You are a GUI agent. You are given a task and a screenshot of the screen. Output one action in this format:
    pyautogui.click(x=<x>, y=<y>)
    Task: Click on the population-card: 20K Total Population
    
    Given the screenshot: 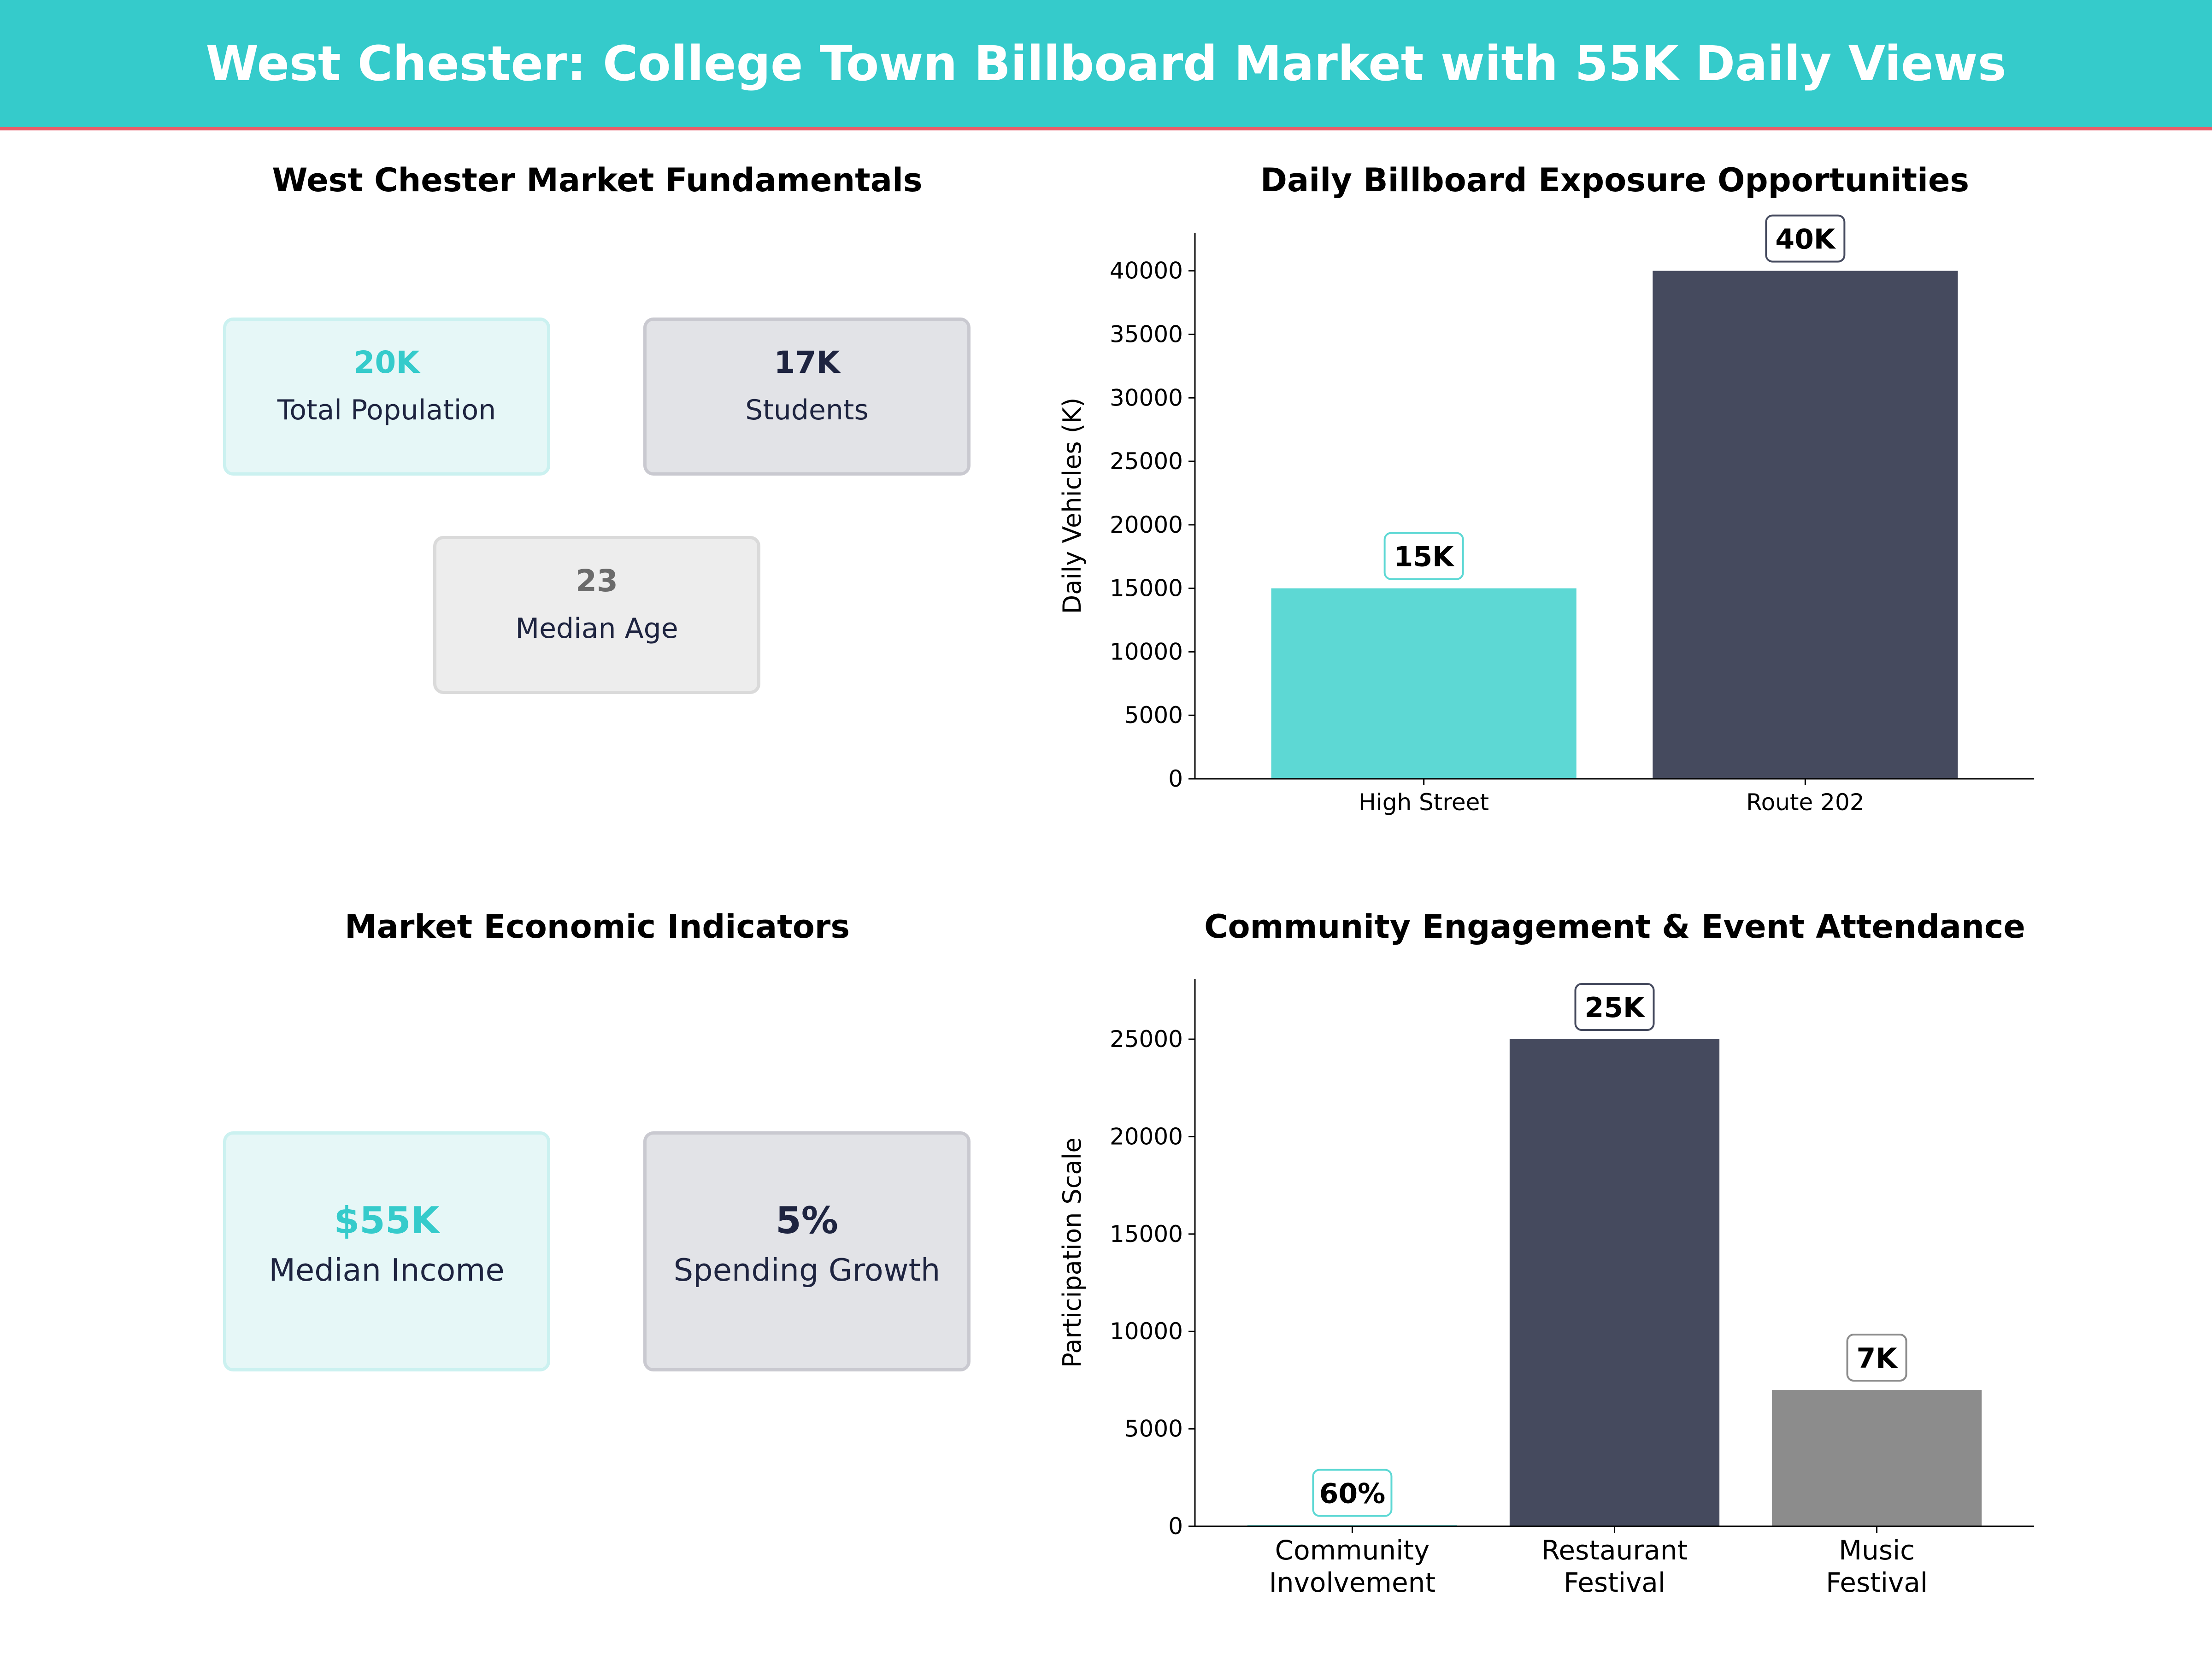 What is the action you would take?
    pyautogui.click(x=386, y=397)
    